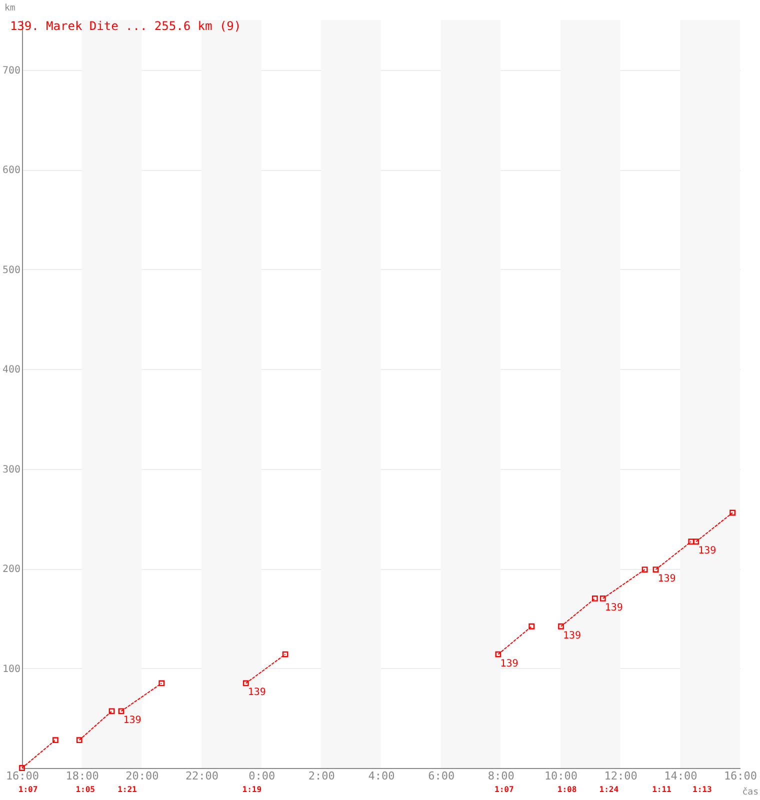 This screenshot has height=800, width=760. I want to click on text: 1:21, so click(128, 789).